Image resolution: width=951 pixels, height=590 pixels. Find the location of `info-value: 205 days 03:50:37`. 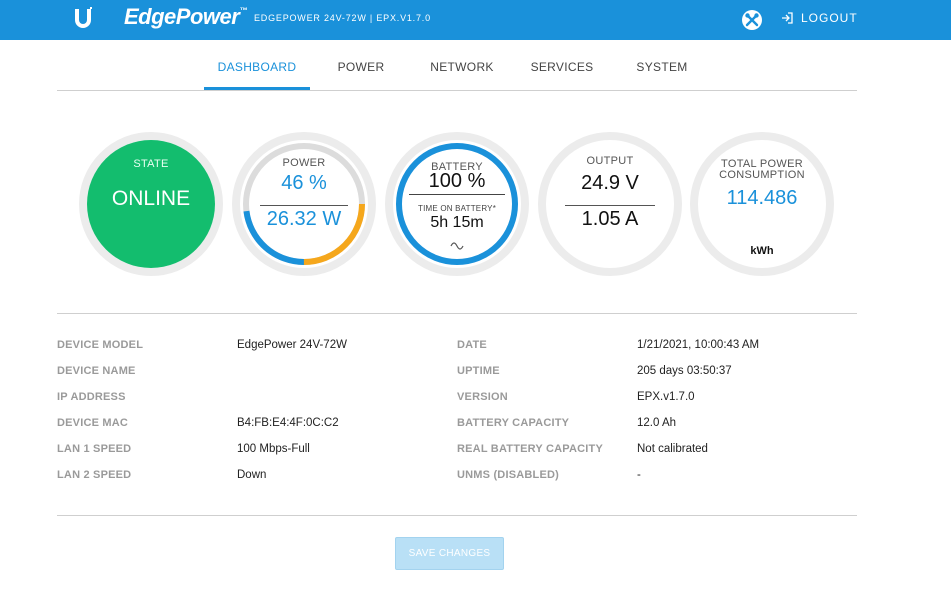

info-value: 205 days 03:50:37 is located at coordinates (684, 371).